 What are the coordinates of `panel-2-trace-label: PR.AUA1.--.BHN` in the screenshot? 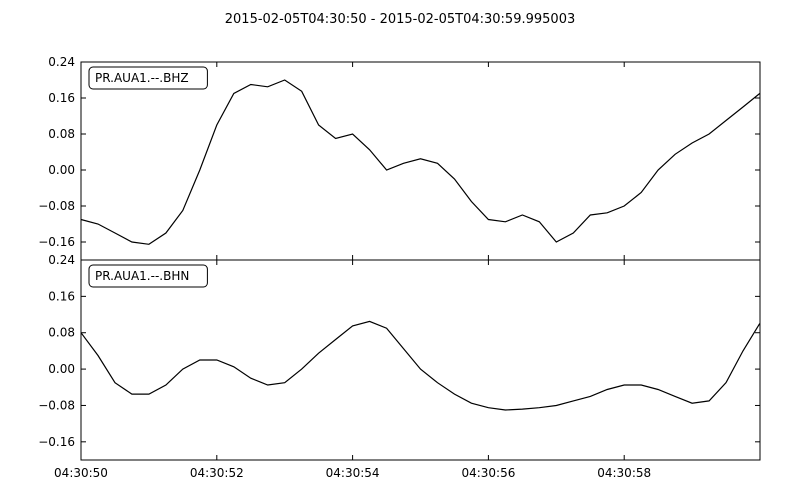 It's located at (142, 276).